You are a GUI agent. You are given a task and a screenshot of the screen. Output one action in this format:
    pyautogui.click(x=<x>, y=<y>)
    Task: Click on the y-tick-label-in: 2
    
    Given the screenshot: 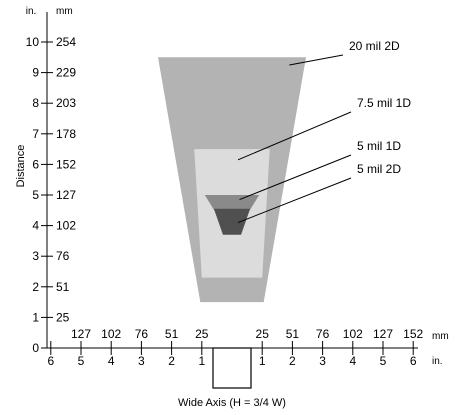 What is the action you would take?
    pyautogui.click(x=35, y=287)
    